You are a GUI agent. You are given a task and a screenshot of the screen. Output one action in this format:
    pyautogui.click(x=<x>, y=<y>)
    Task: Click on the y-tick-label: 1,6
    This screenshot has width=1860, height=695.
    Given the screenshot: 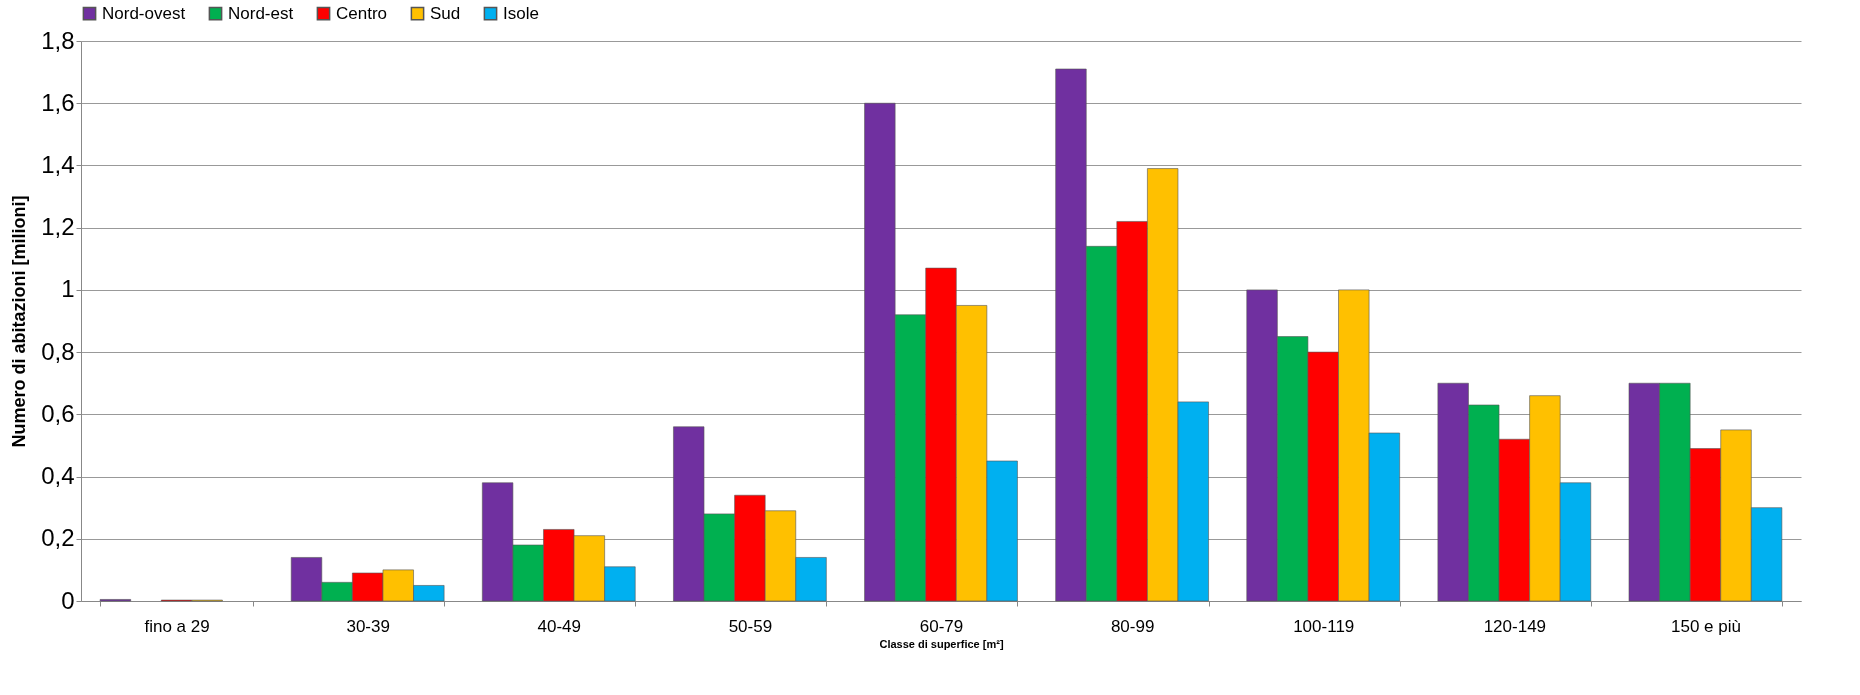 What is the action you would take?
    pyautogui.click(x=58, y=102)
    